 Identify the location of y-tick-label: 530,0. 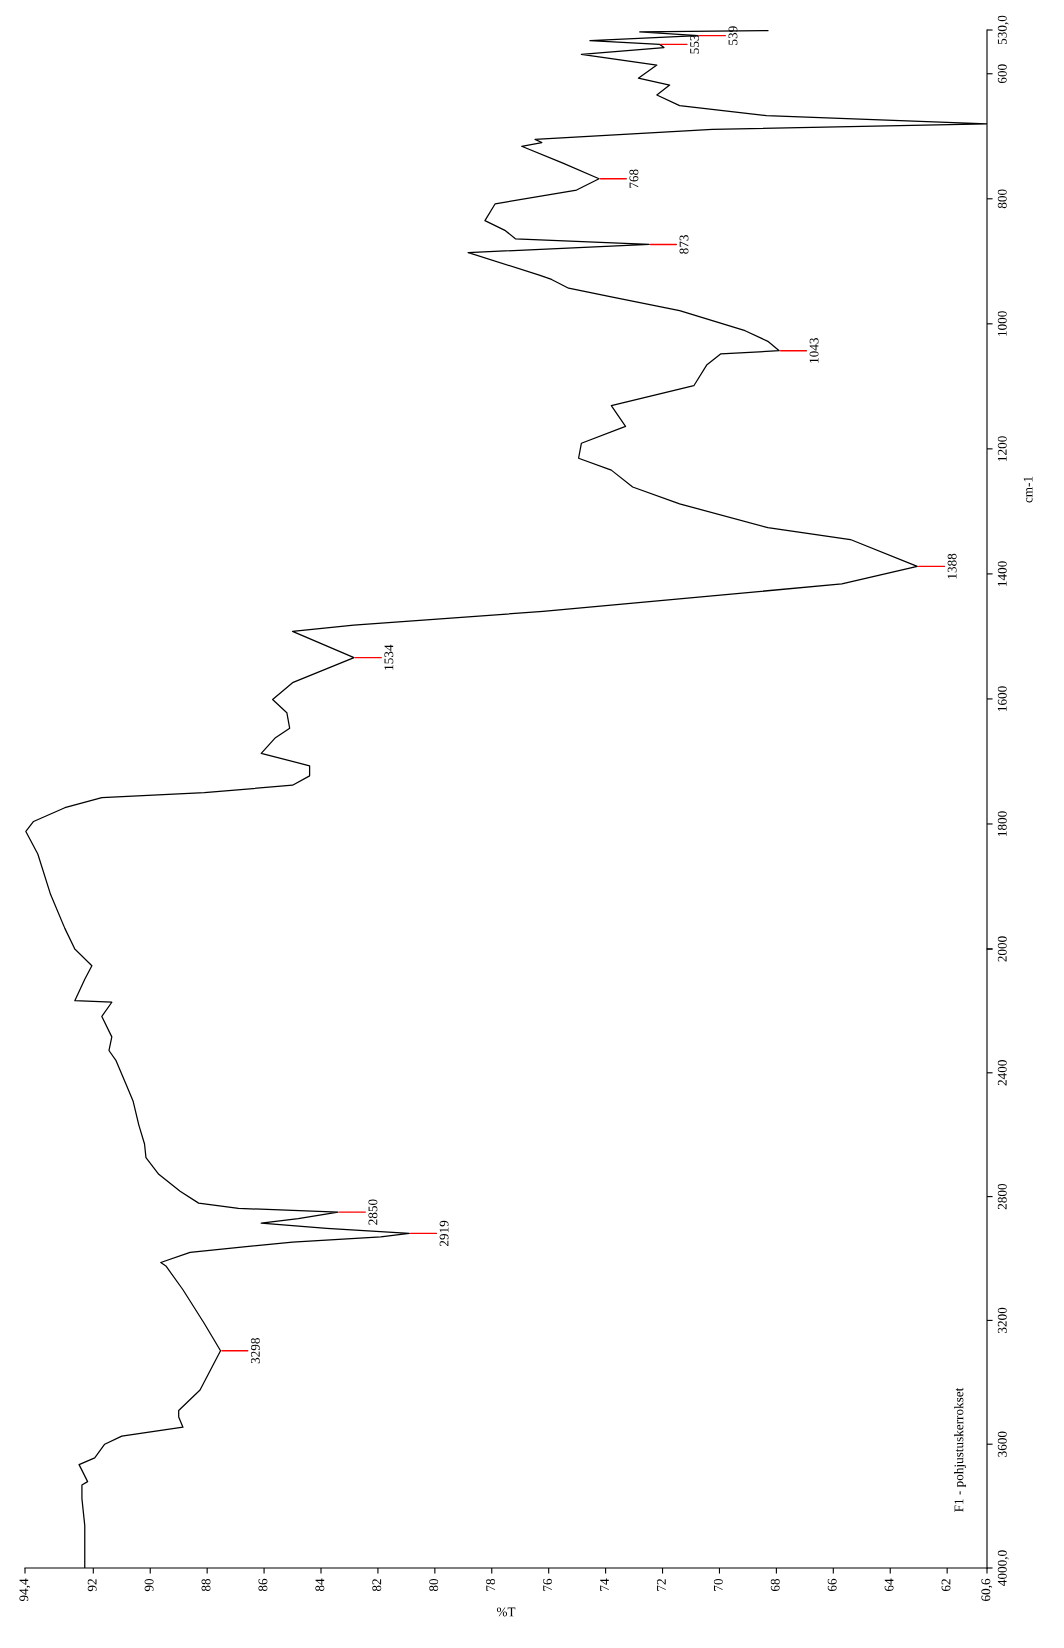
(1003, 30).